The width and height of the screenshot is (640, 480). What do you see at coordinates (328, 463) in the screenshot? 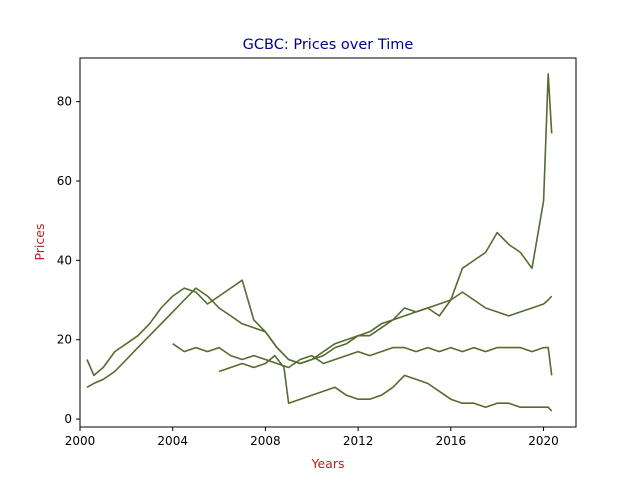
I see `x-axis-label: Years` at bounding box center [328, 463].